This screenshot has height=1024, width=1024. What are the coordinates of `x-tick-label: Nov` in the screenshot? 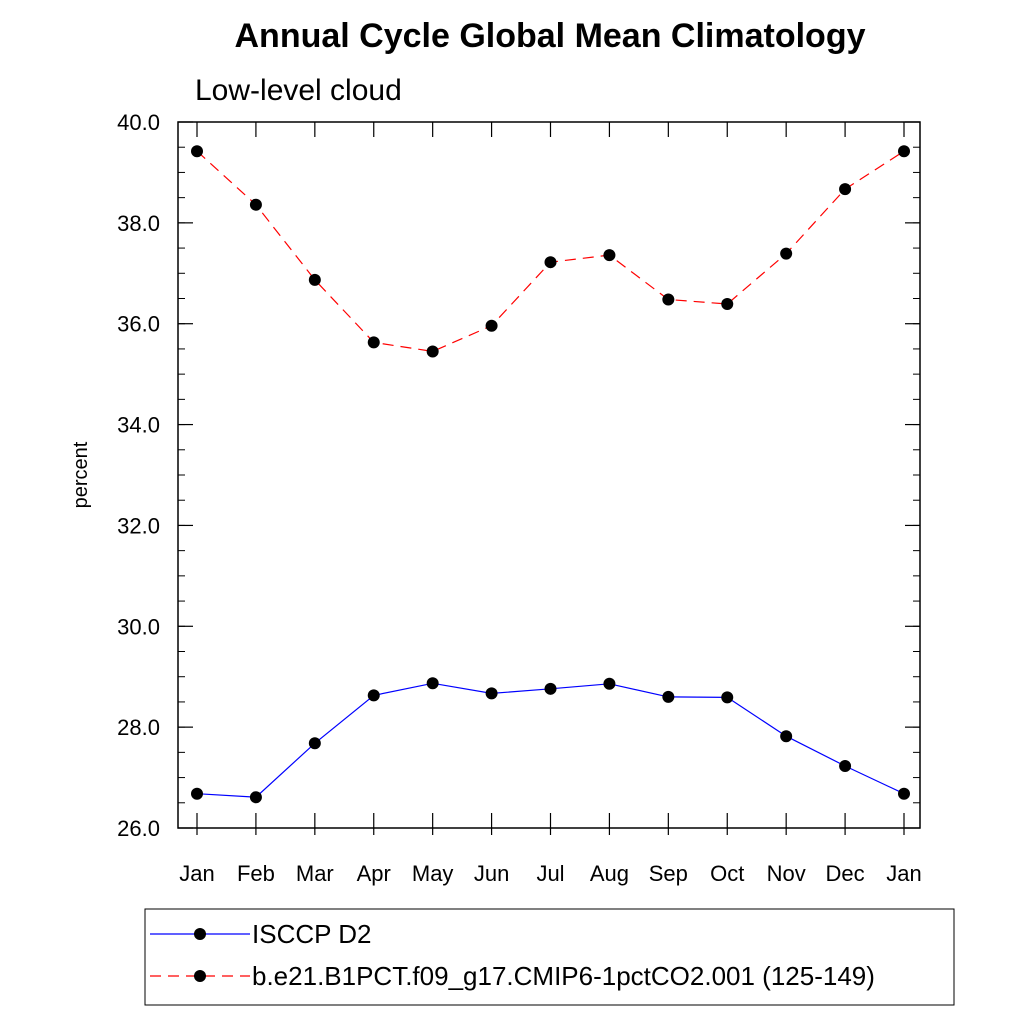 It's located at (786, 873).